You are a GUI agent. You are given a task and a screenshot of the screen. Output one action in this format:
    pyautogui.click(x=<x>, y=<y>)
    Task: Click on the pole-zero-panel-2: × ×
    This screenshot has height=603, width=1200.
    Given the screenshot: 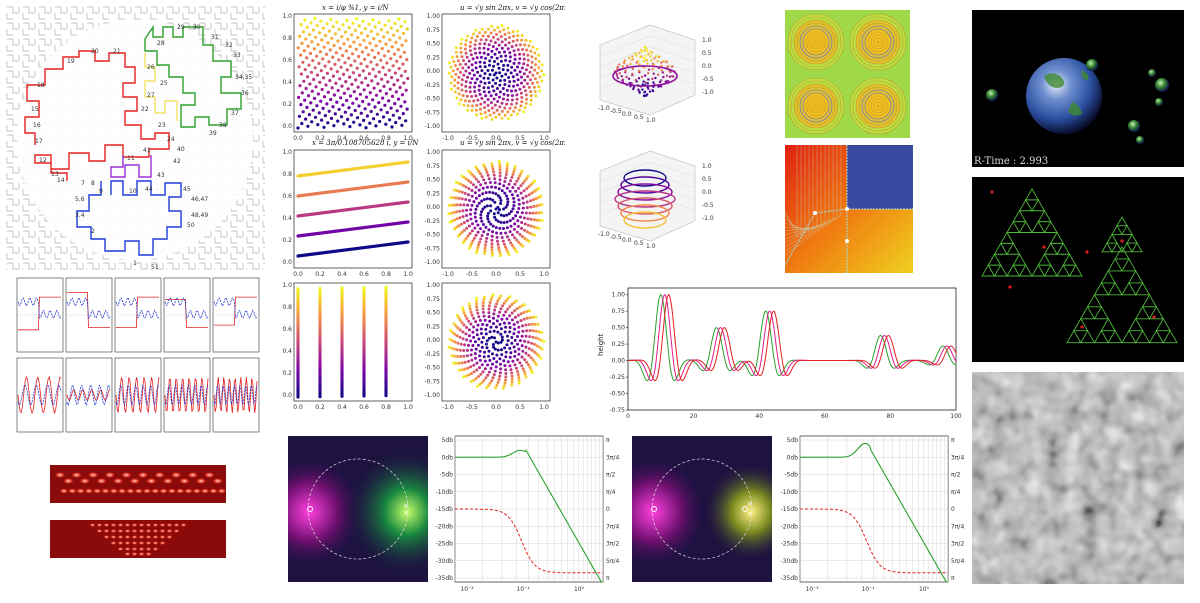 What is the action you would take?
    pyautogui.click(x=702, y=509)
    